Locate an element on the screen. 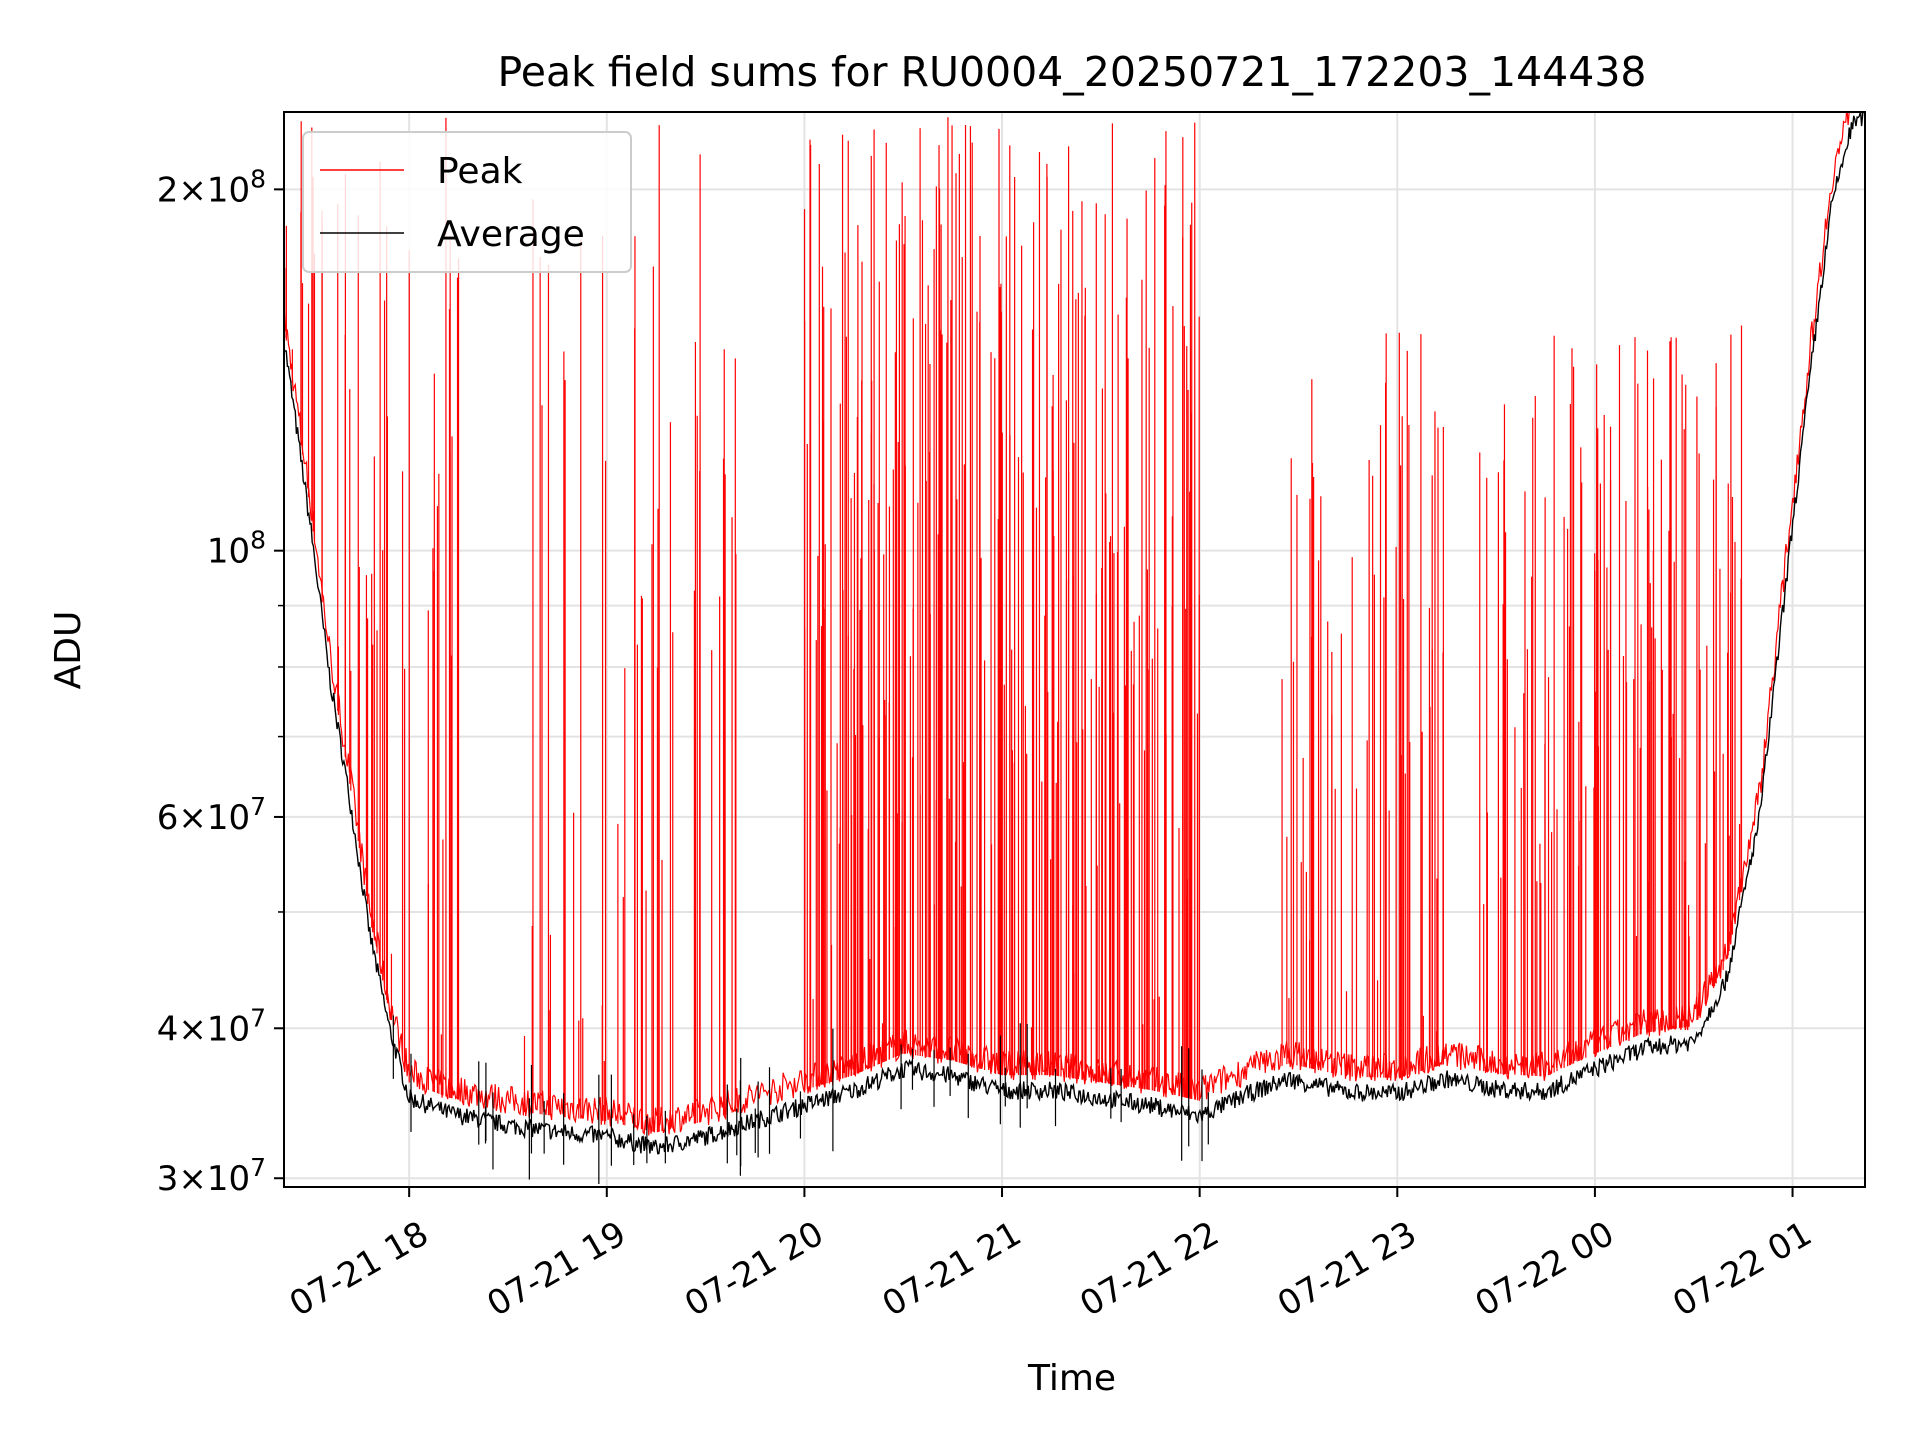 The width and height of the screenshot is (1920, 1440). x-axis-label: Time is located at coordinates (1071, 1378).